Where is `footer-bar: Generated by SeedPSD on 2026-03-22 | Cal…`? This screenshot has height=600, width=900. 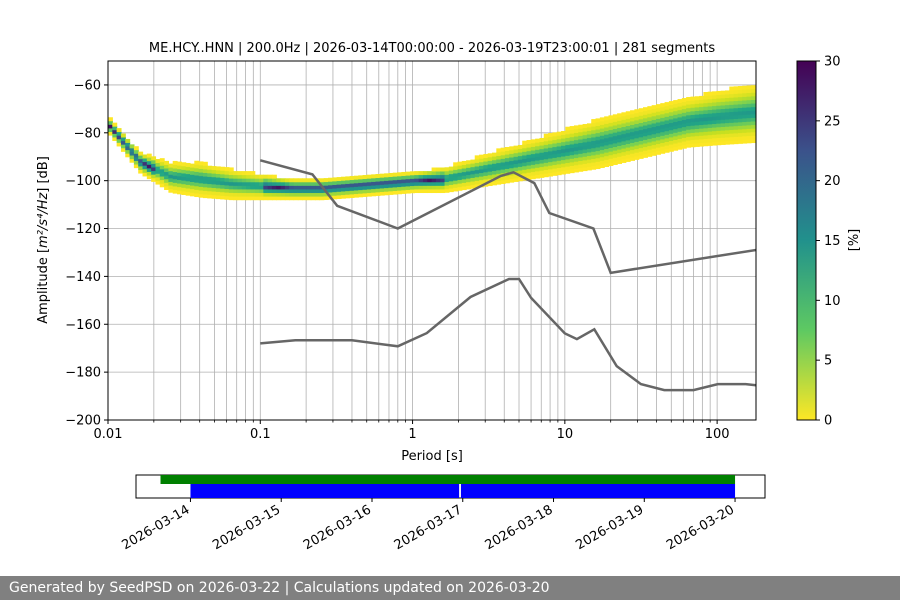 footer-bar: Generated by SeedPSD on 2026-03-22 | Cal… is located at coordinates (450, 588).